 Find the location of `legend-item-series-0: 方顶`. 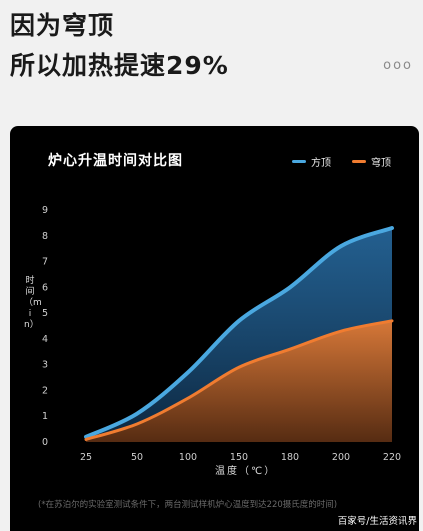

legend-item-series-0: 方顶 is located at coordinates (311, 161).